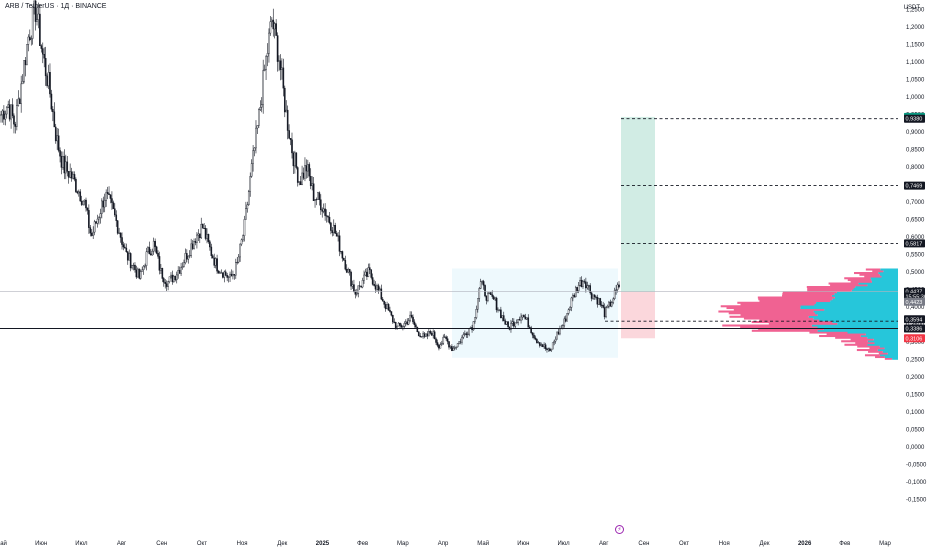 This screenshot has height=550, width=932. Describe the element at coordinates (915, 46) in the screenshot. I see `price-tick-label: 1,1500` at that location.